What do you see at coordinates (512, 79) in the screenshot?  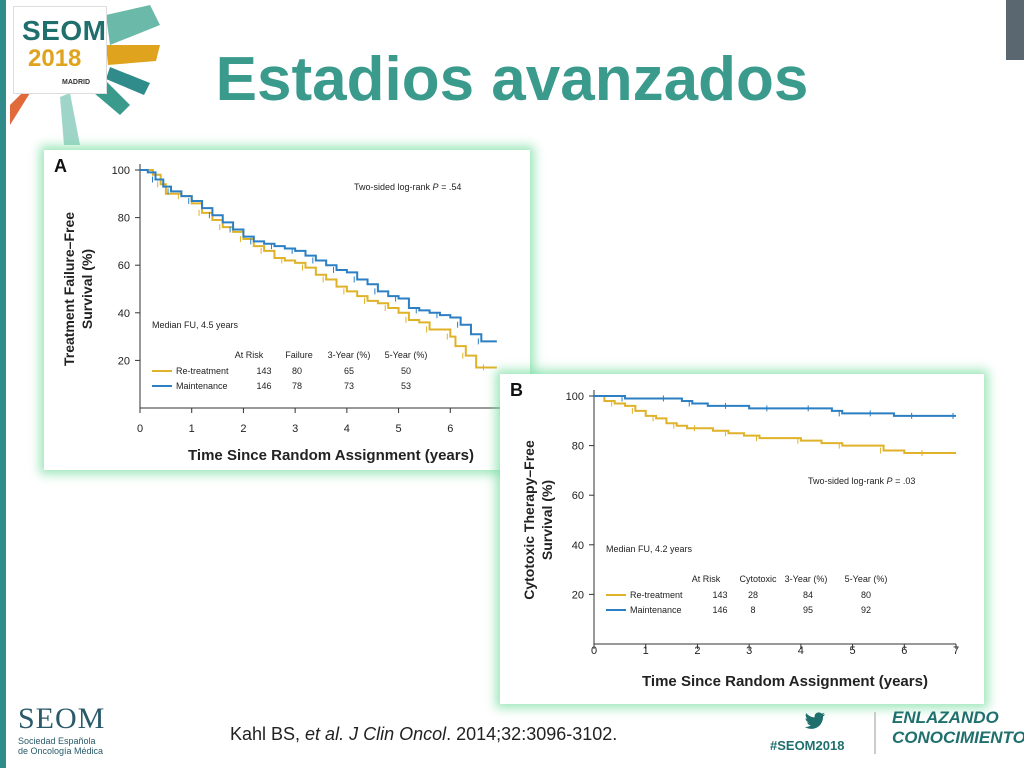 I see `slide-title: Estadios avanzados` at bounding box center [512, 79].